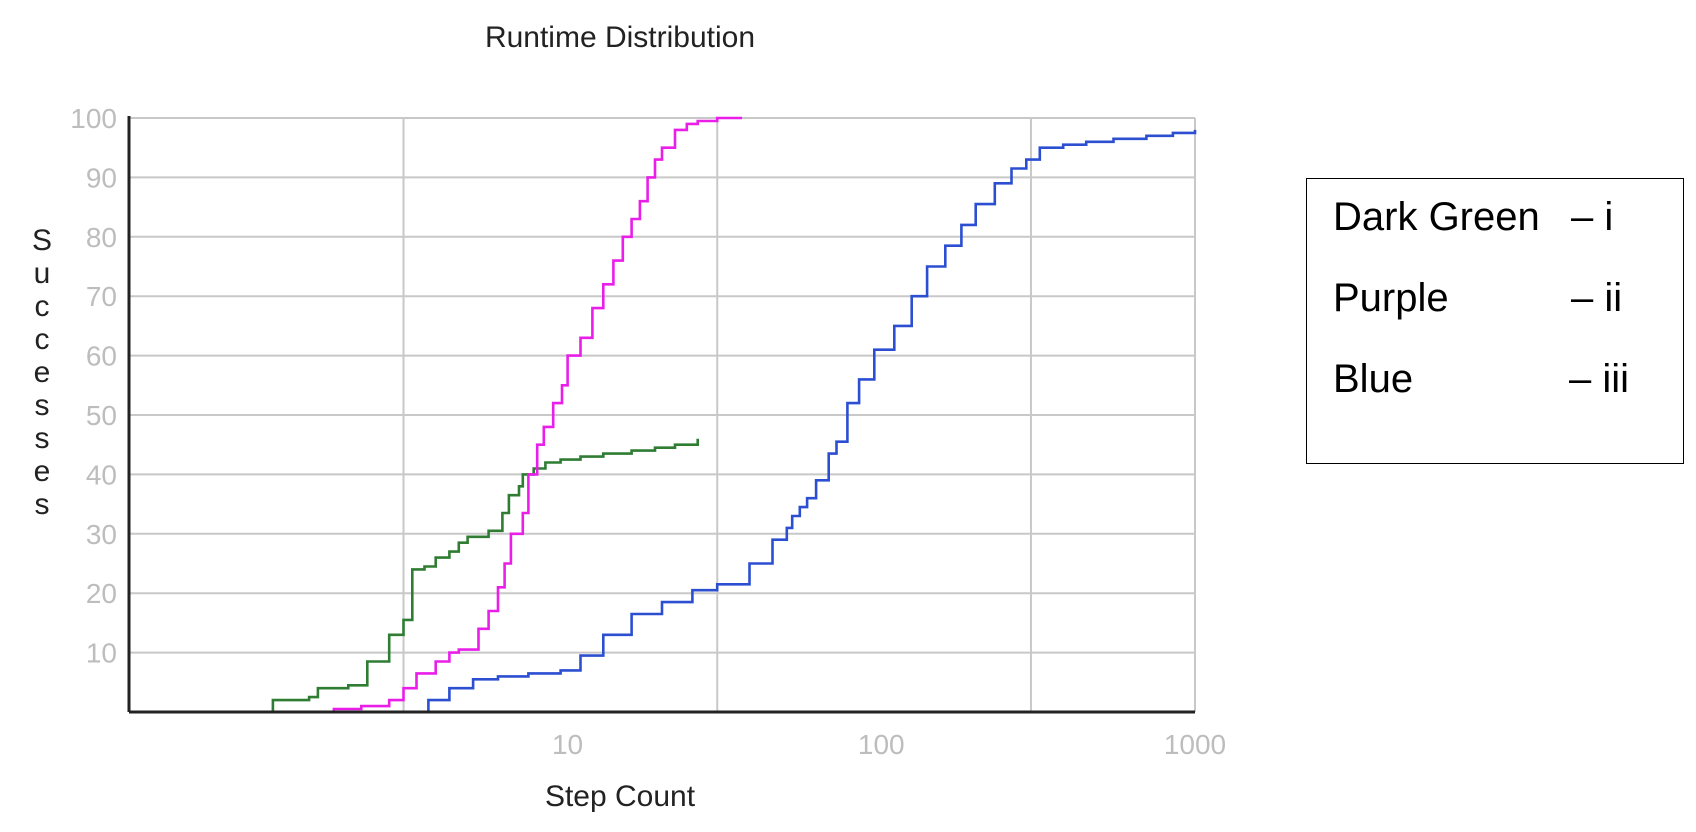 This screenshot has height=832, width=1696. Describe the element at coordinates (101, 415) in the screenshot. I see `y-tick-label: 50` at that location.